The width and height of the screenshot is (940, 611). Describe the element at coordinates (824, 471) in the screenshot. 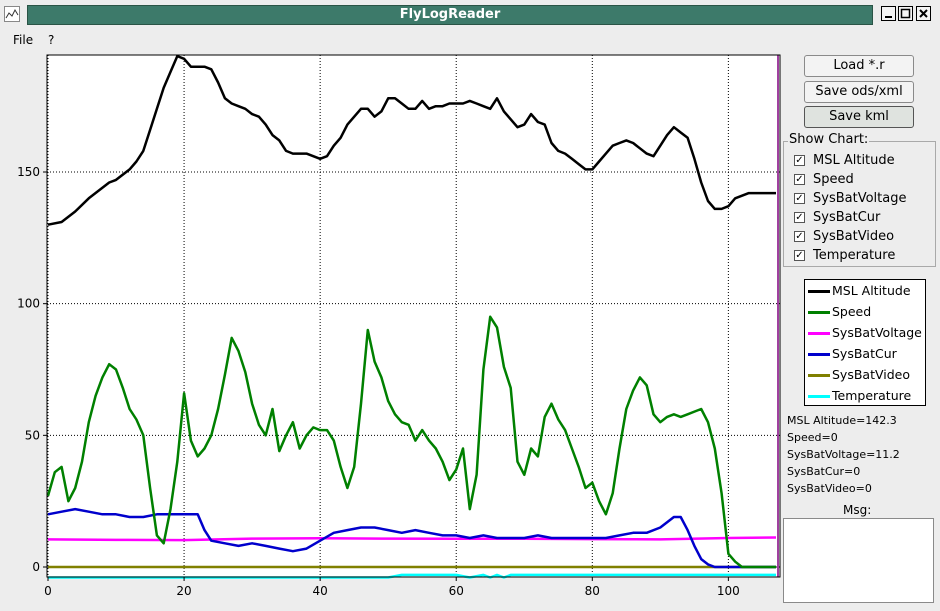

I see `readout-value: SysBatCur=0` at that location.